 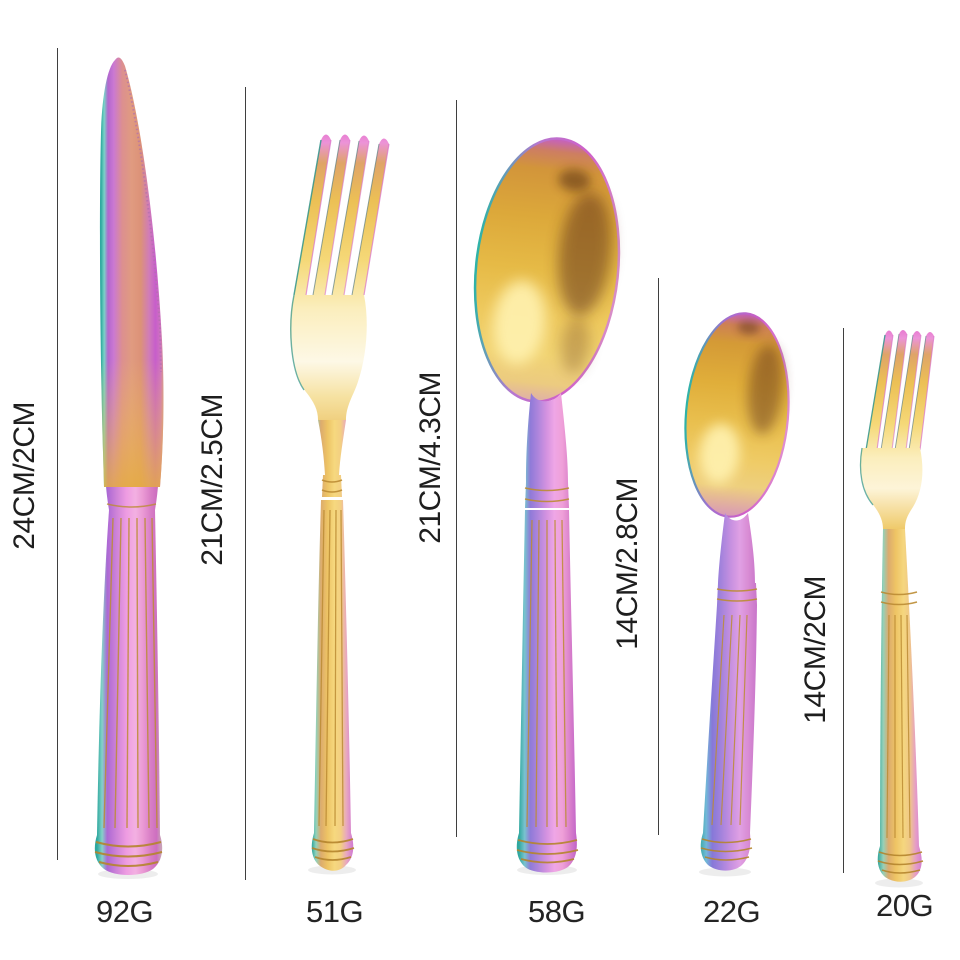 What do you see at coordinates (125, 911) in the screenshot?
I see `weight-label-dinner-knife: 92G` at bounding box center [125, 911].